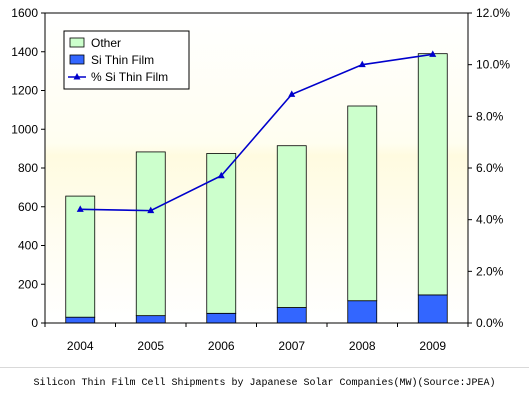  I want to click on legend-label: Si Thin Film, so click(122, 60).